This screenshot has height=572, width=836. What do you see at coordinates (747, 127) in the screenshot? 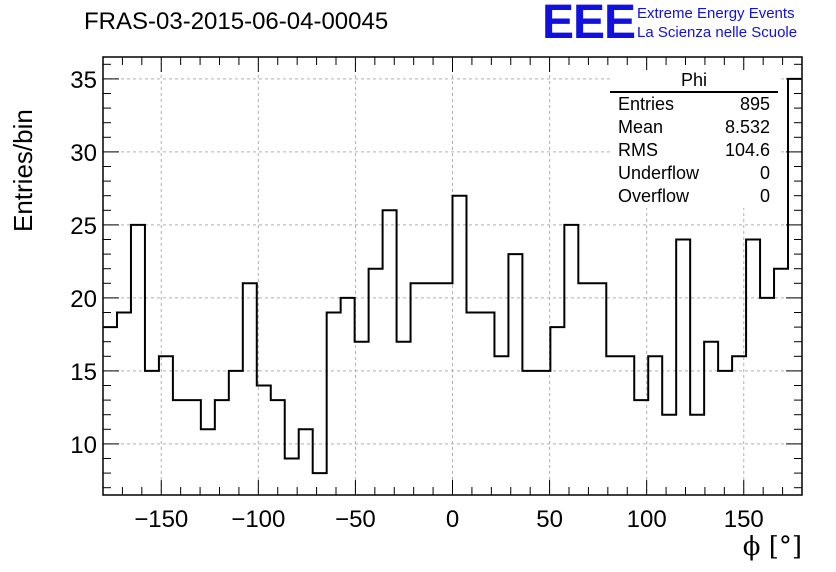
I see `stats-value: 8.532` at bounding box center [747, 127].